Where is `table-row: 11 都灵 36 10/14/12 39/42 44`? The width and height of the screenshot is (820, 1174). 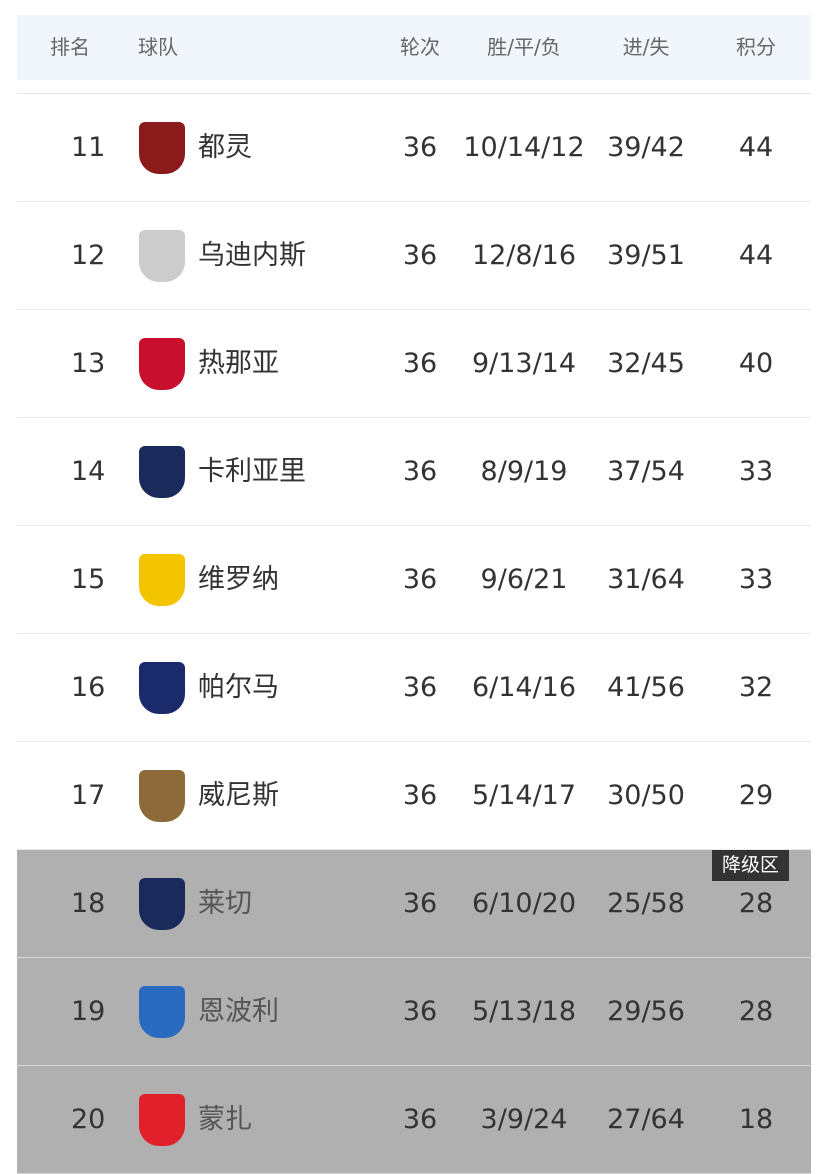 table-row: 11 都灵 36 10/14/12 39/42 44 is located at coordinates (414, 148).